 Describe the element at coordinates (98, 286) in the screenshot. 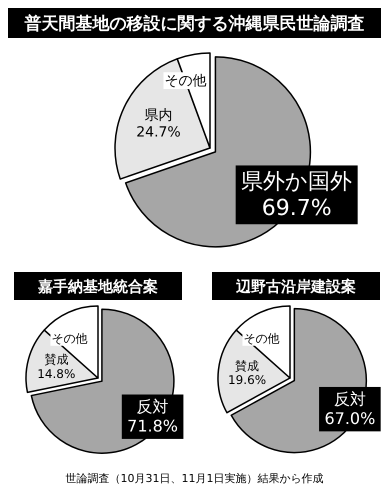

I see `chart-title: 嘉手納基地統合案` at that location.